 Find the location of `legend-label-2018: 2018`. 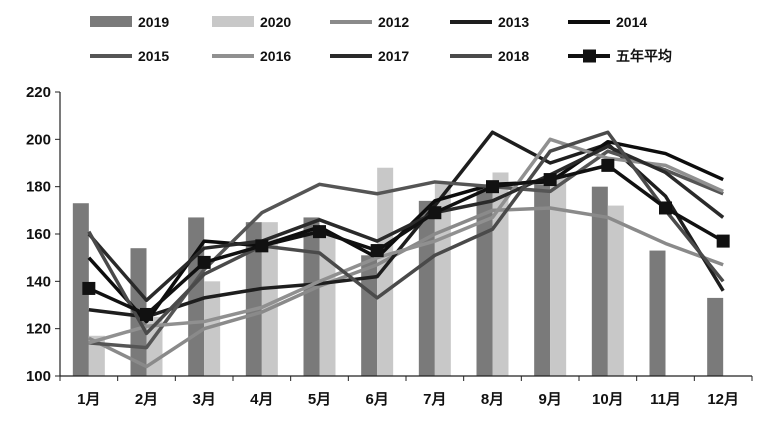

legend-label-2018: 2018 is located at coordinates (513, 56).